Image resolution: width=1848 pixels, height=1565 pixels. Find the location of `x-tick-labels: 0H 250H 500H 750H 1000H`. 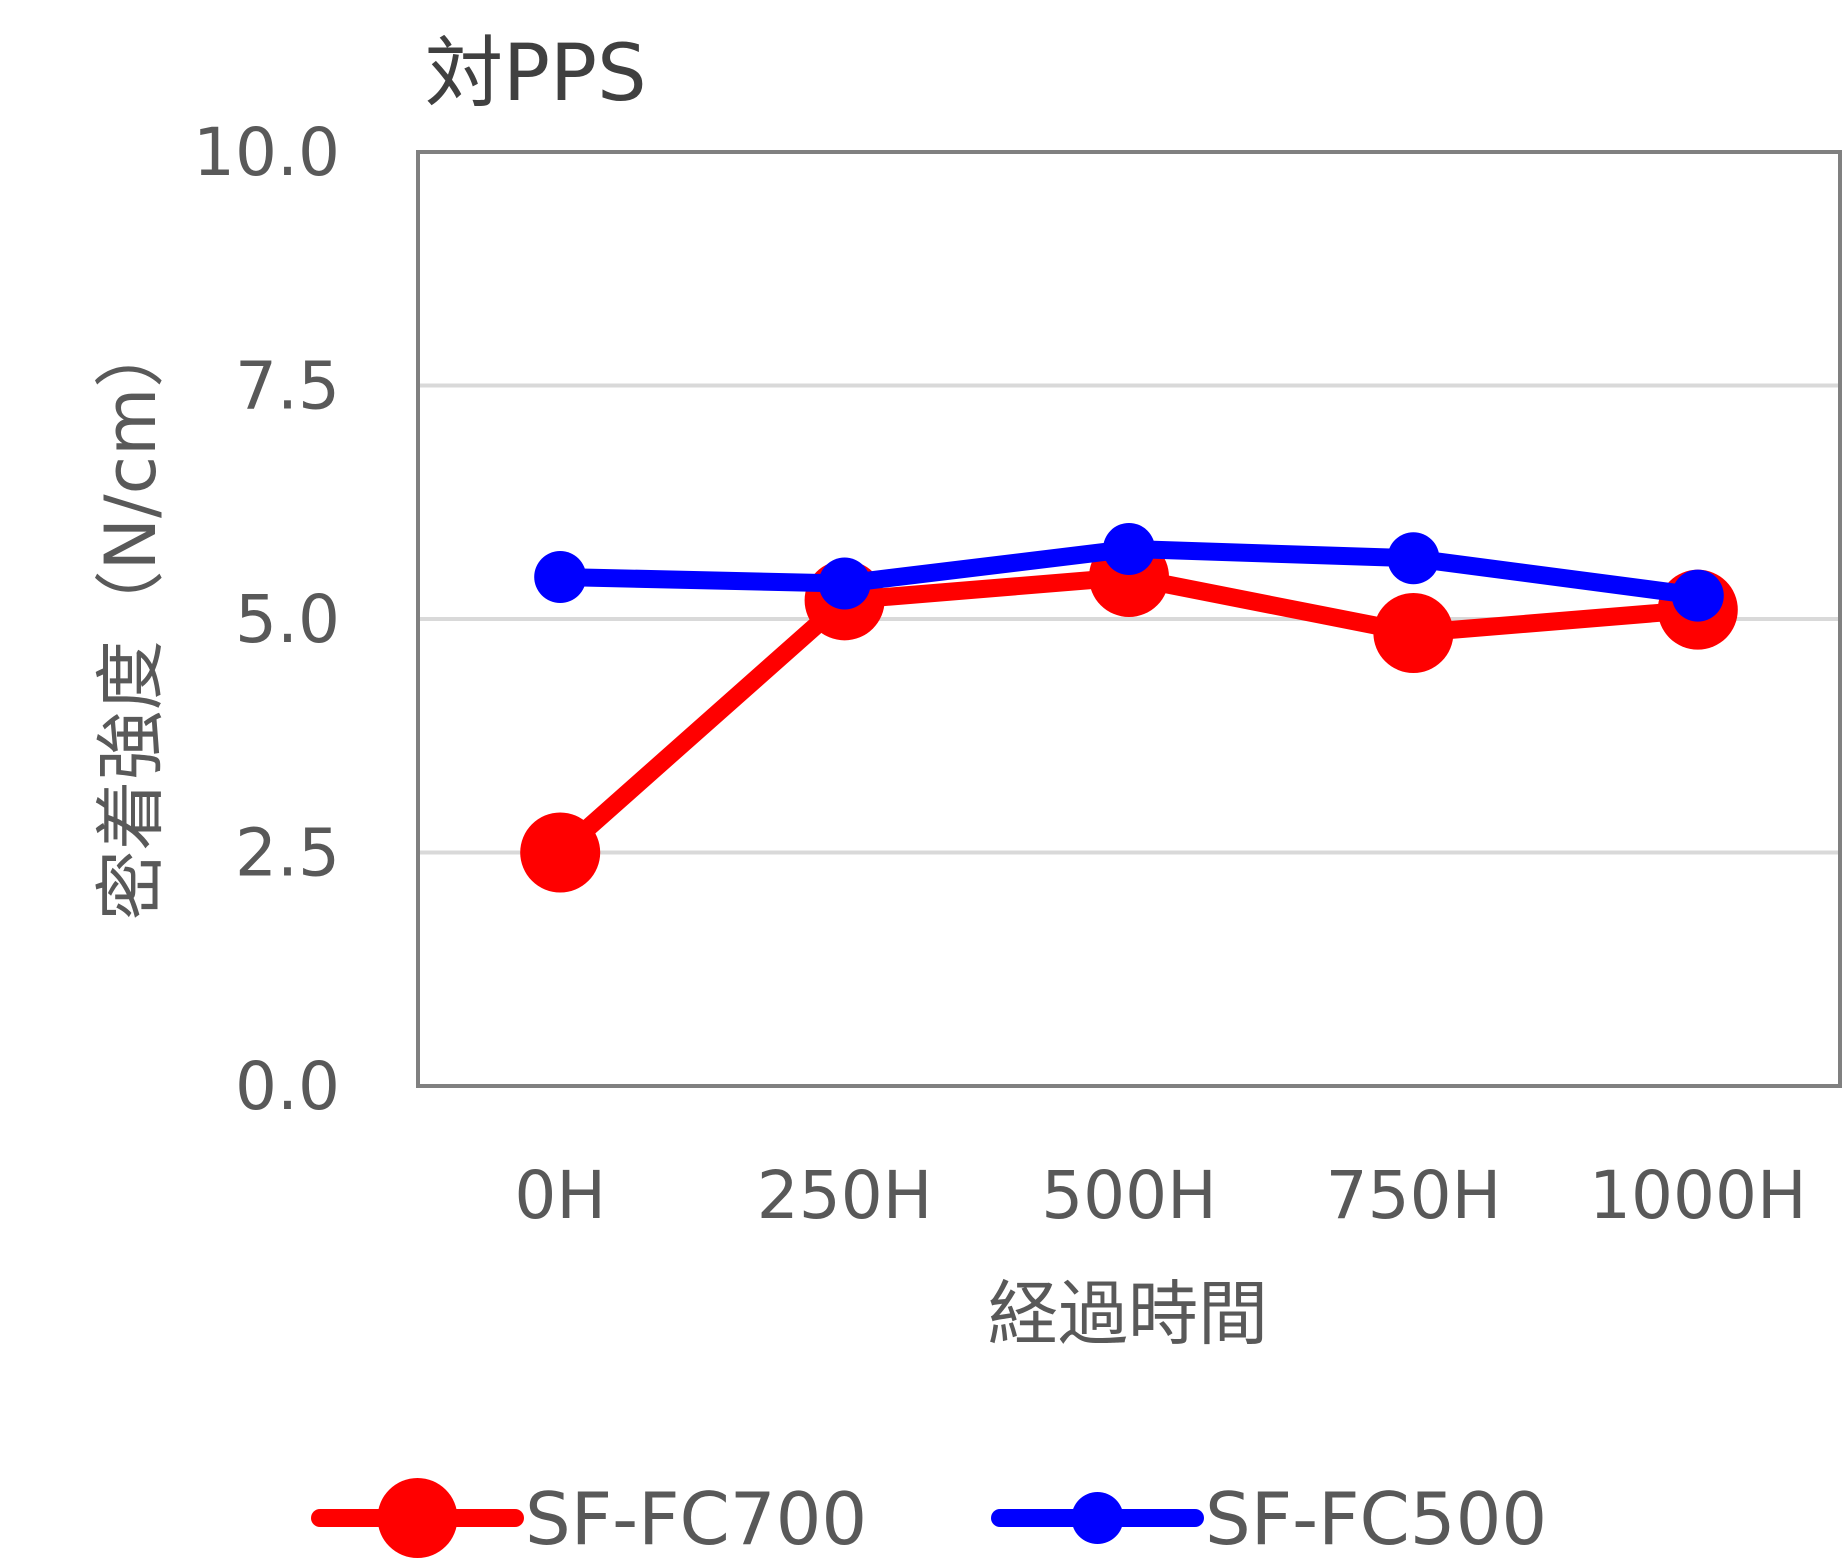

x-tick-labels: 0H 250H 500H 750H 1000H is located at coordinates (1160, 1195).